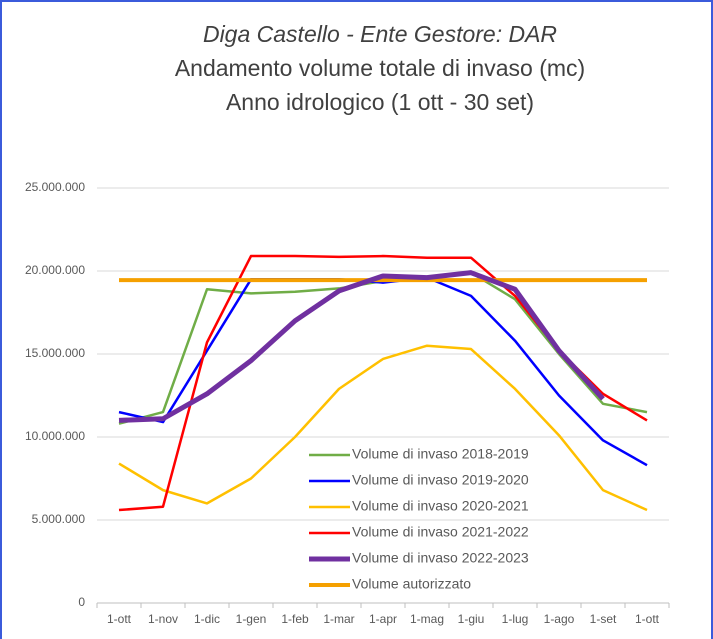 The width and height of the screenshot is (713, 639). I want to click on x-tick-label: 1-feb, so click(295, 619).